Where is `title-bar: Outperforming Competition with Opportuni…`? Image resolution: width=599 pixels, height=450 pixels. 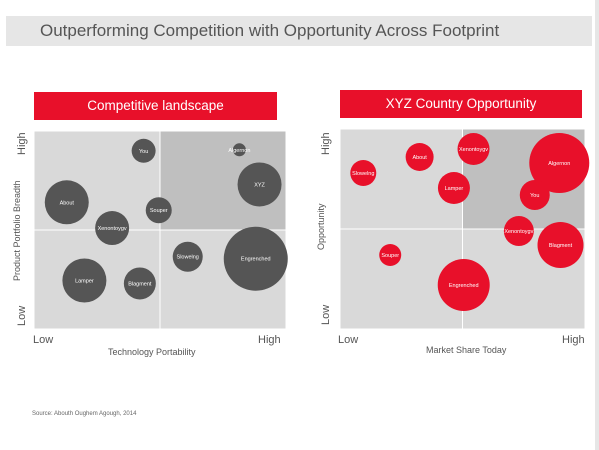
title-bar: Outperforming Competition with Opportuni… is located at coordinates (299, 31).